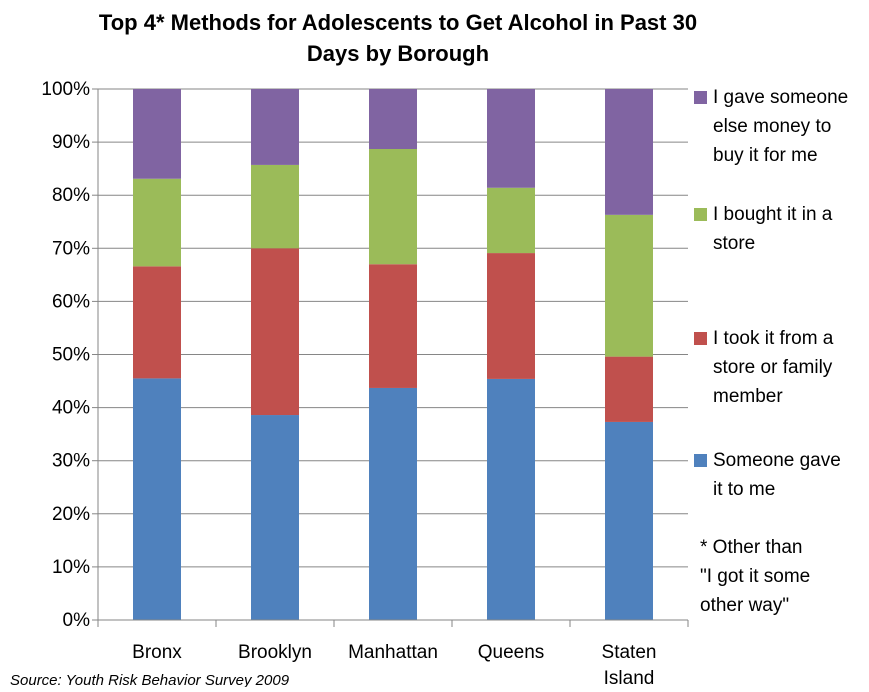 The width and height of the screenshot is (869, 692). Describe the element at coordinates (773, 214) in the screenshot. I see `legend-label: I bought it in a` at that location.